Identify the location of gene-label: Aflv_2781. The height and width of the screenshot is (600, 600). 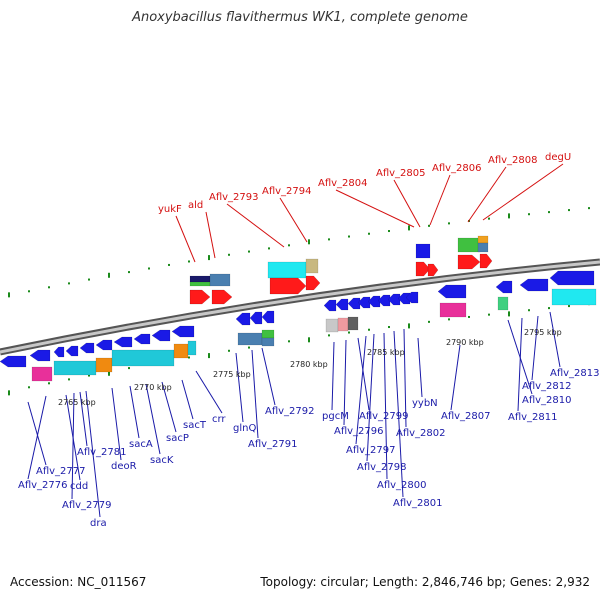
(102, 452).